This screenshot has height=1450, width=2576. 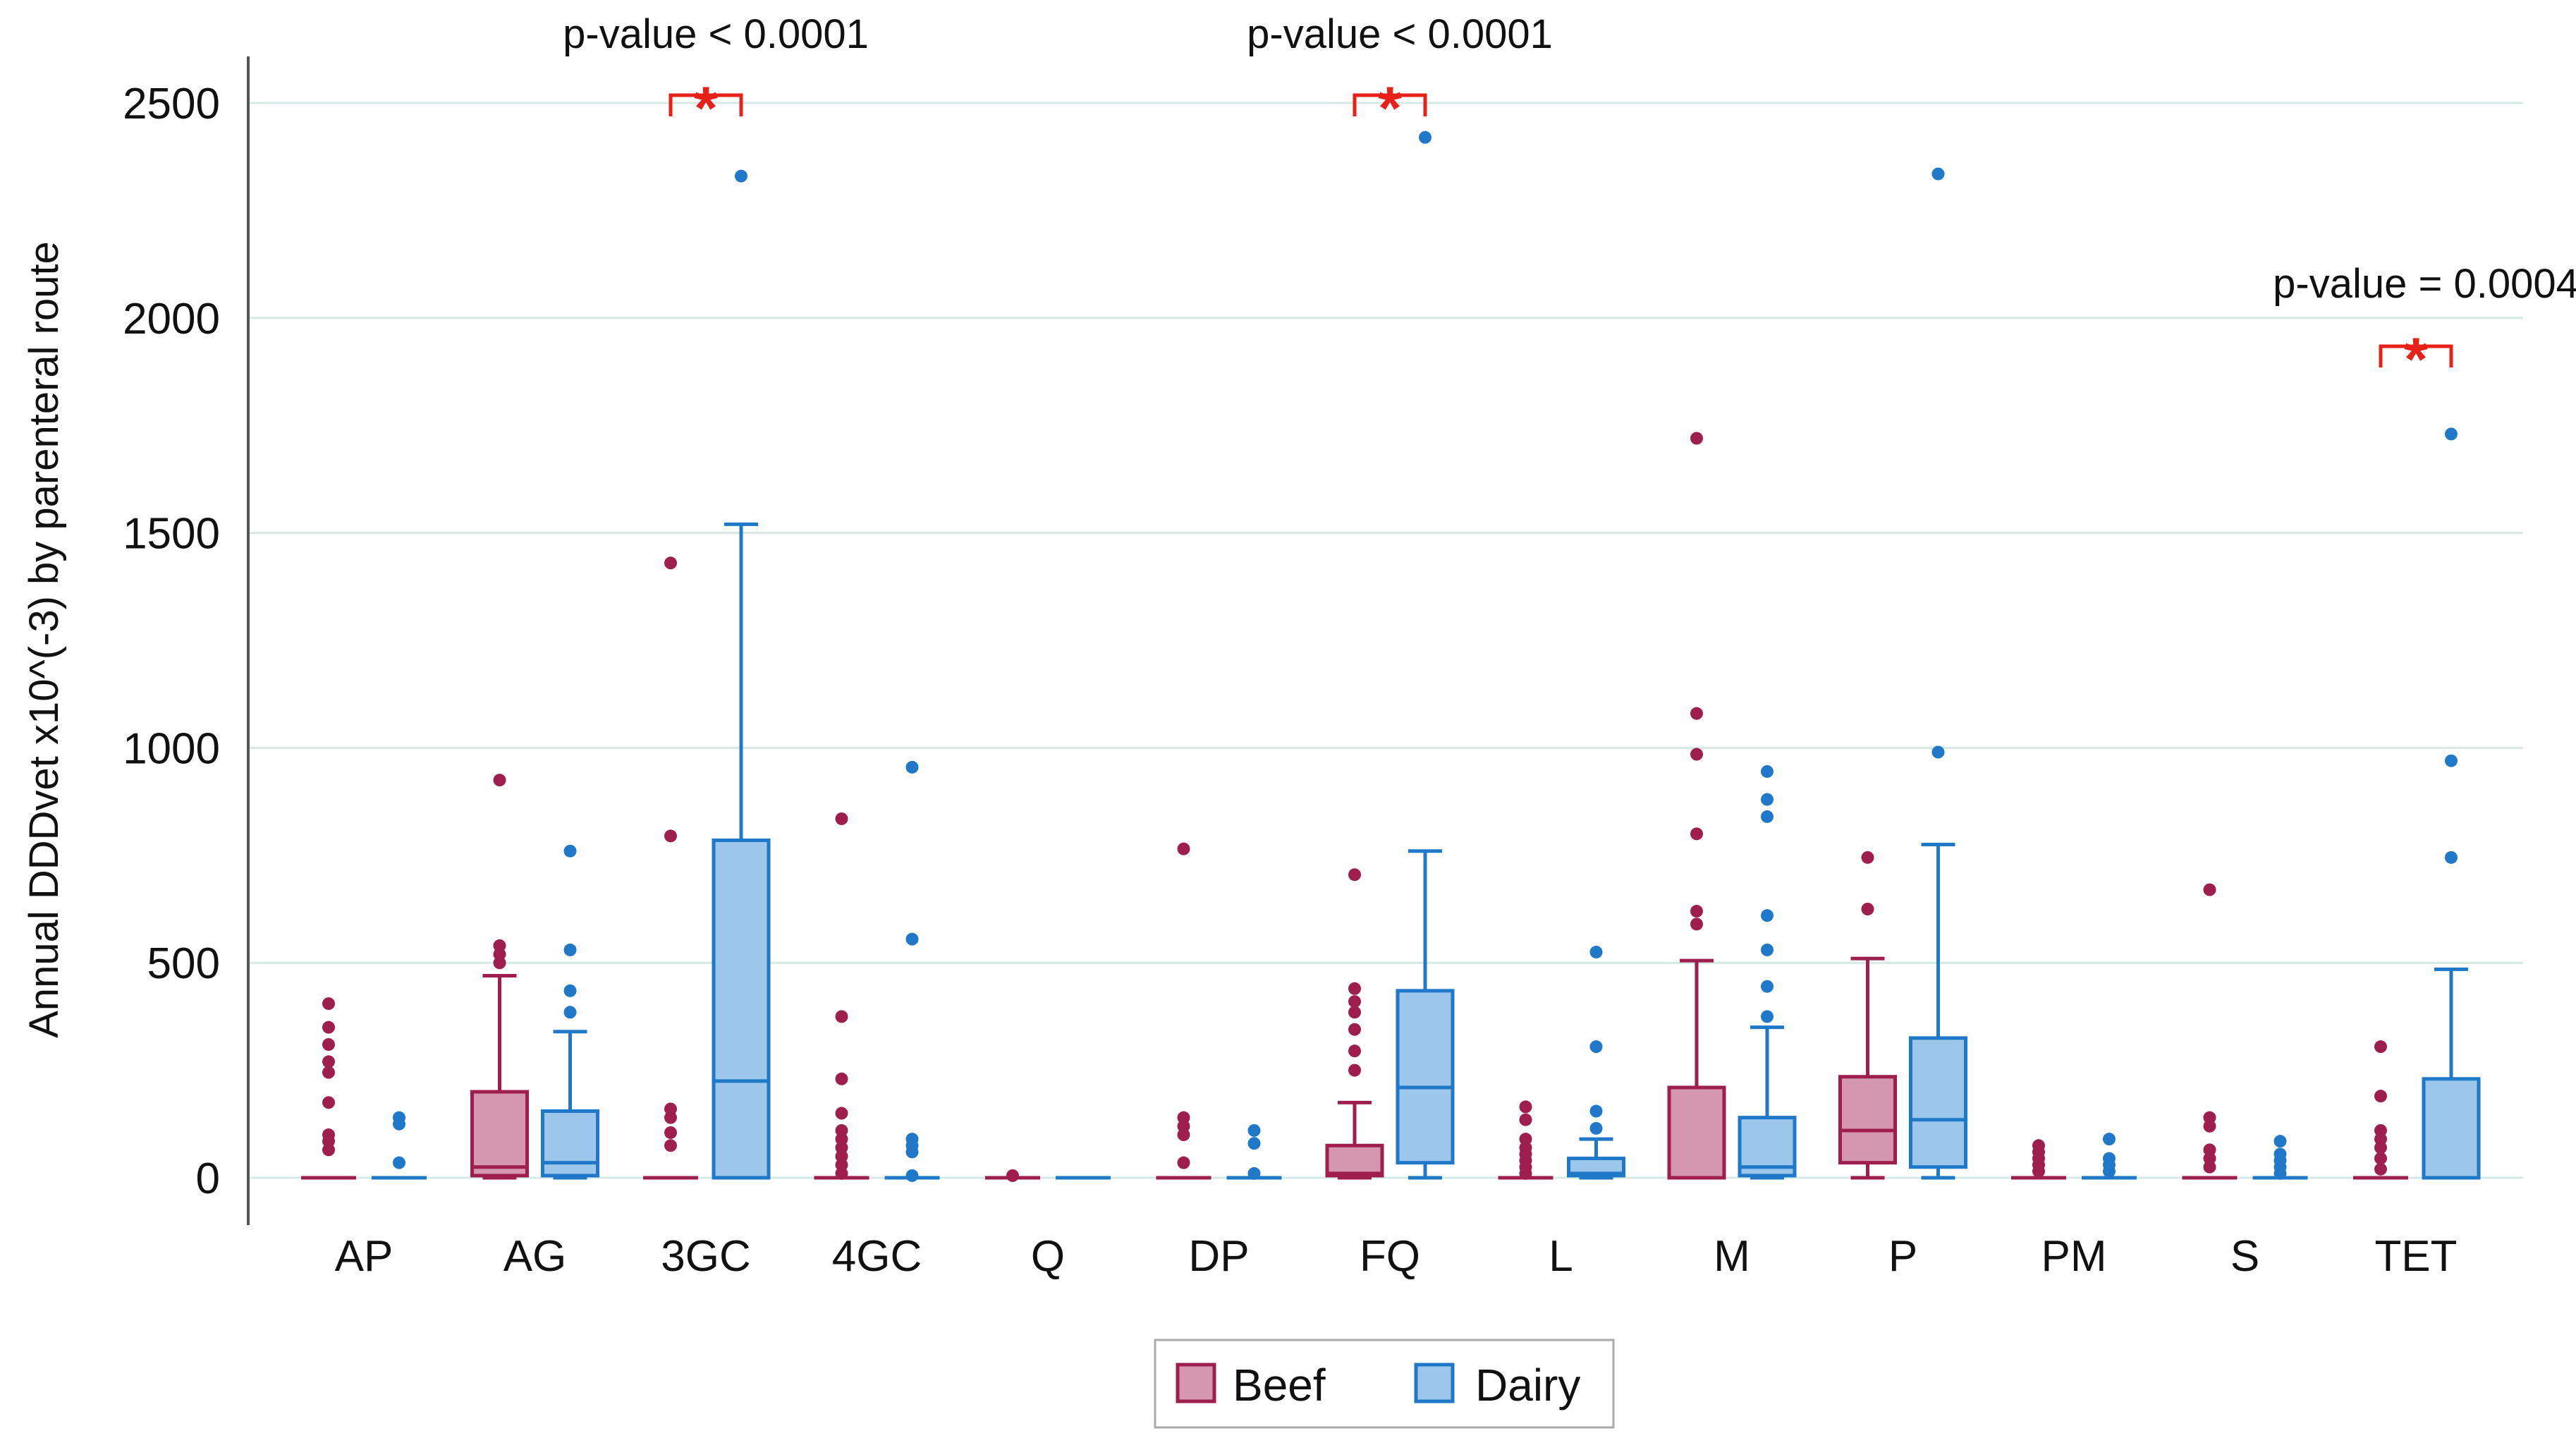 What do you see at coordinates (1254, 1151) in the screenshot?
I see `box-dairy-dp` at bounding box center [1254, 1151].